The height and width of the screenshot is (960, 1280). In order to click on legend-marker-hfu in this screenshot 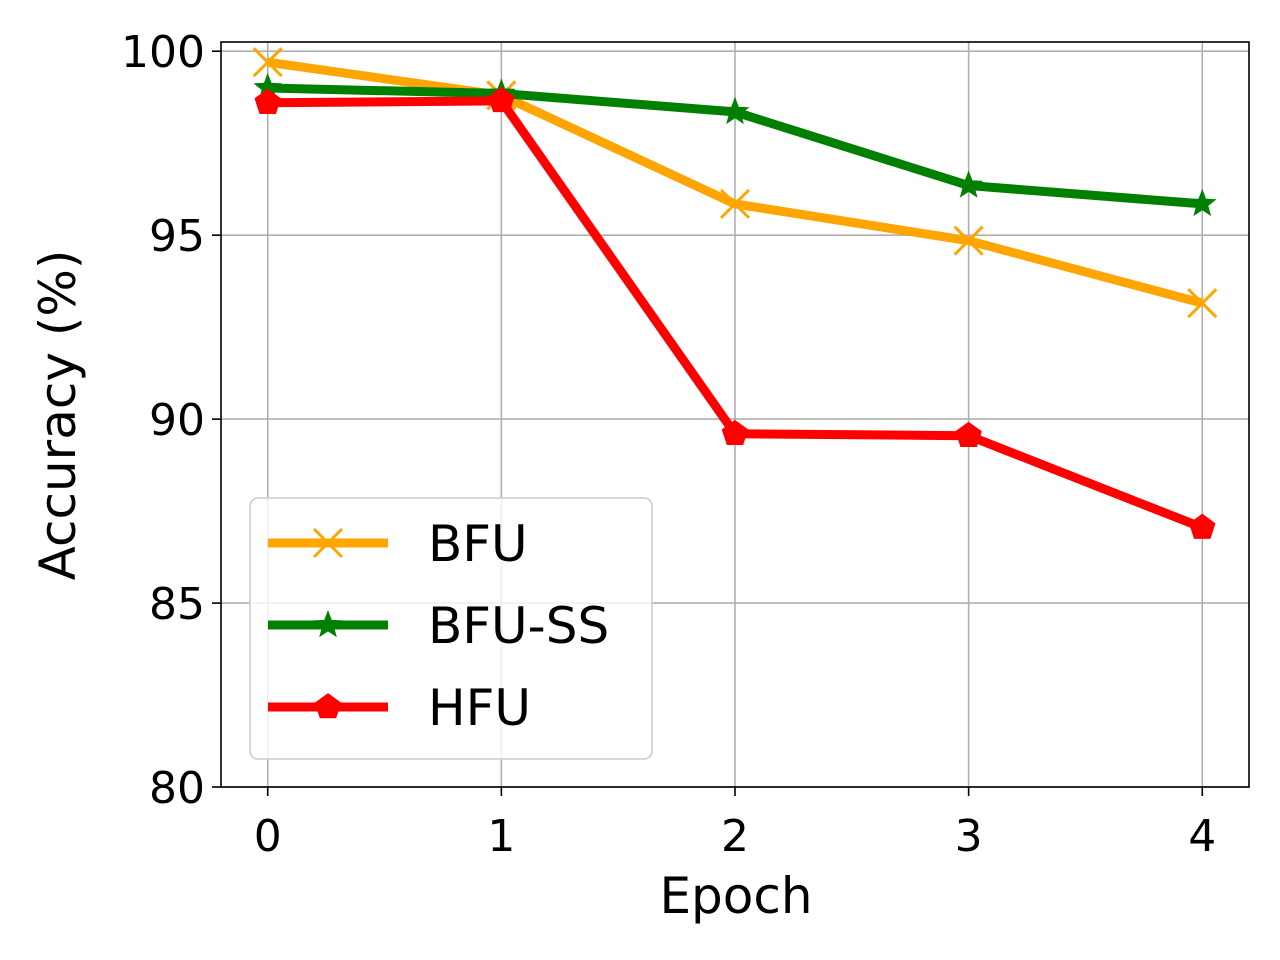, I will do `click(328, 706)`.